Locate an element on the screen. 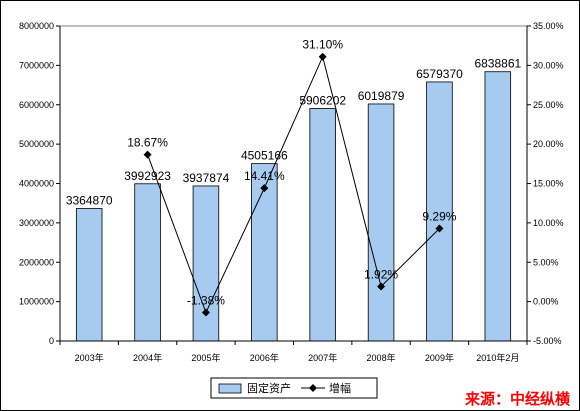 The image size is (580, 411). line-value-label: 14.41% is located at coordinates (264, 176).